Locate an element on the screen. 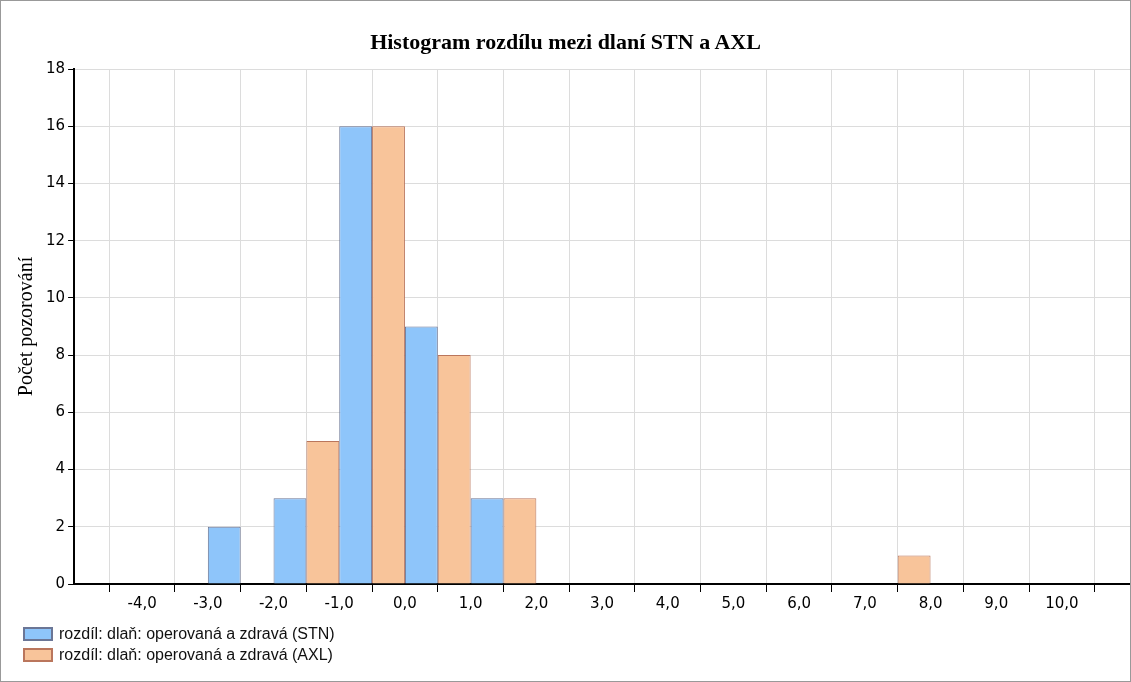 The width and height of the screenshot is (1131, 682). x-tick-label: 9,0 is located at coordinates (996, 602).